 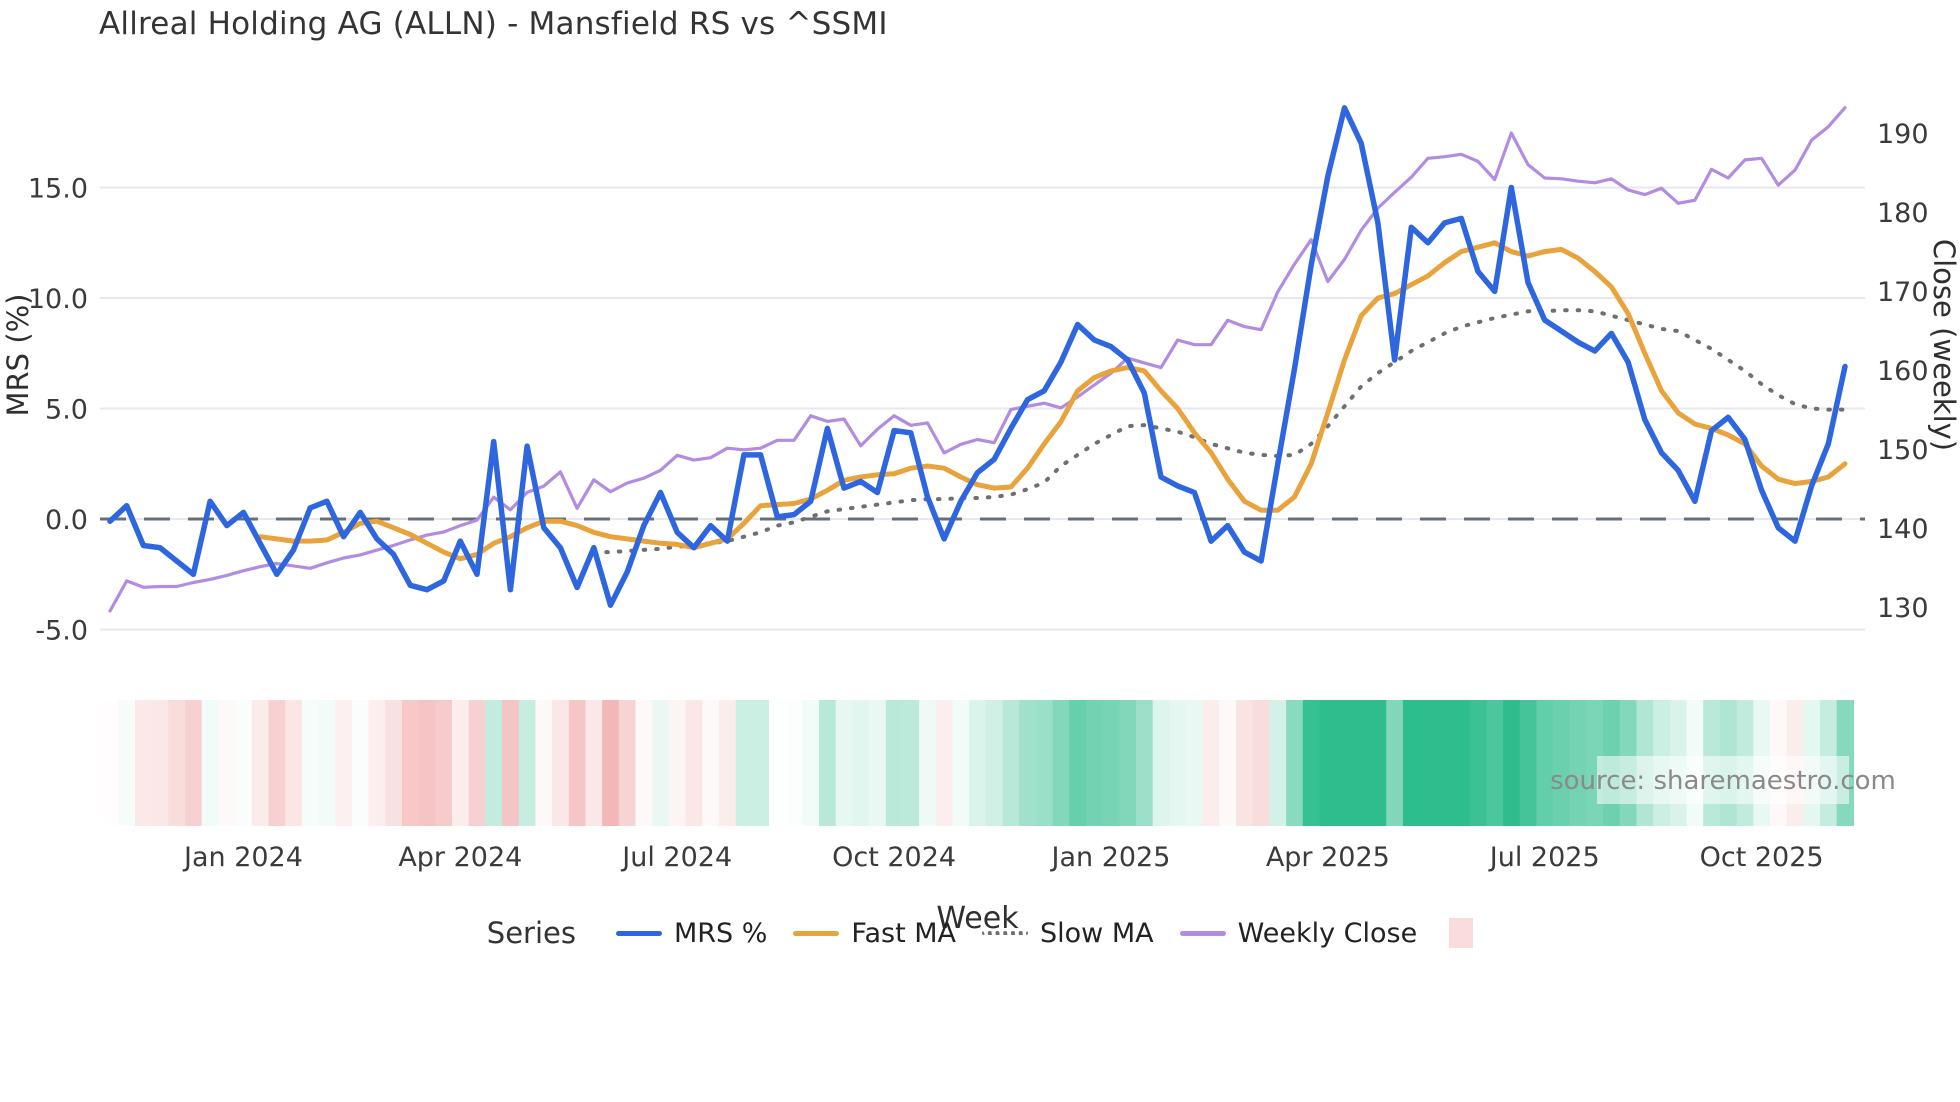 What do you see at coordinates (816, 933) in the screenshot?
I see `fast-ma-line-swatch-icon` at bounding box center [816, 933].